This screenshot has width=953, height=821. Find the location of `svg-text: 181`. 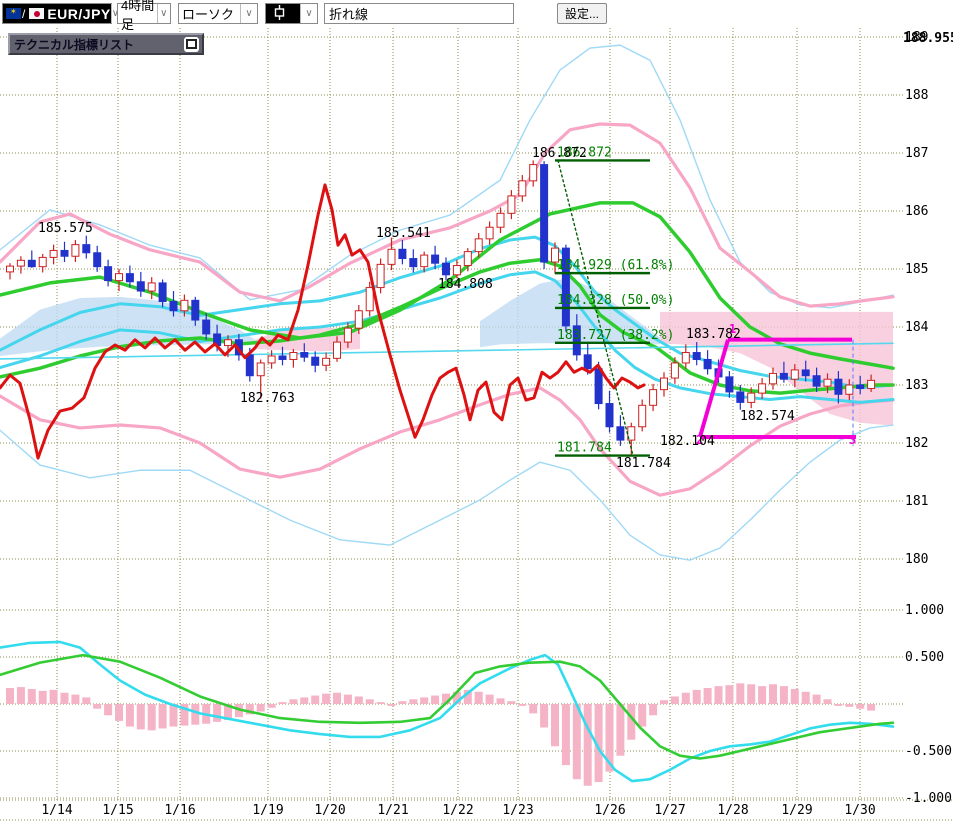

svg-text: 181 is located at coordinates (916, 501).